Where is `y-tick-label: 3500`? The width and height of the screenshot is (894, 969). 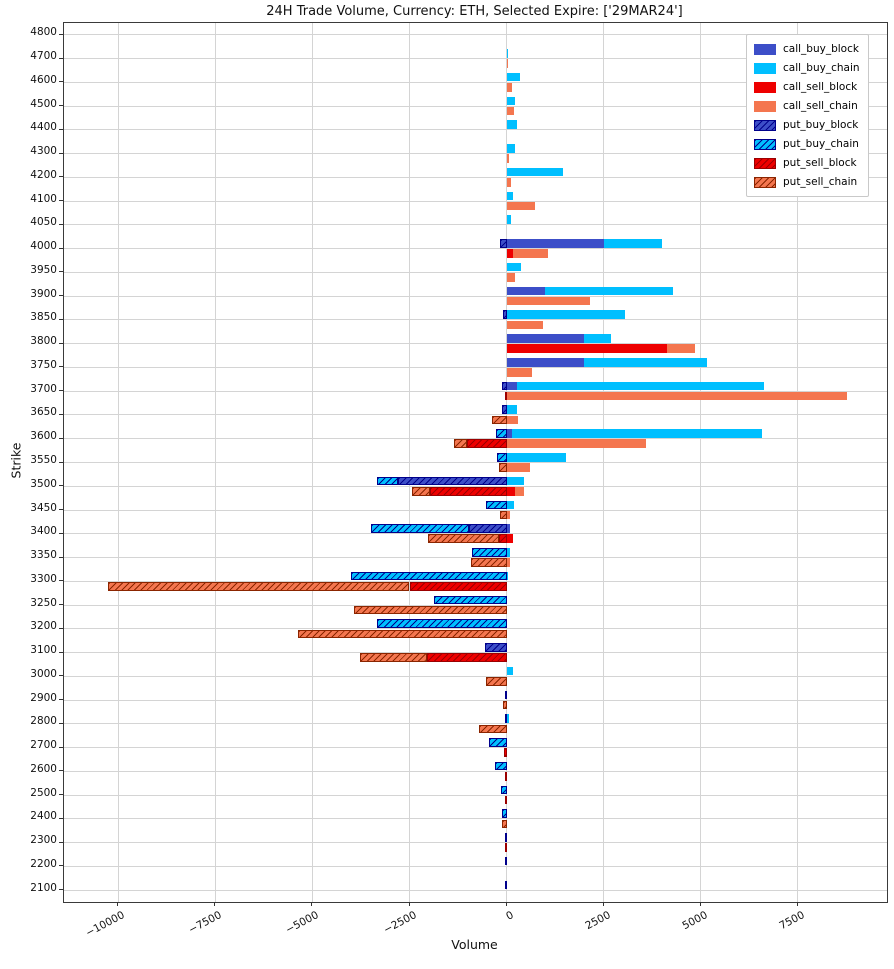 y-tick-label: 3500 is located at coordinates (43, 483).